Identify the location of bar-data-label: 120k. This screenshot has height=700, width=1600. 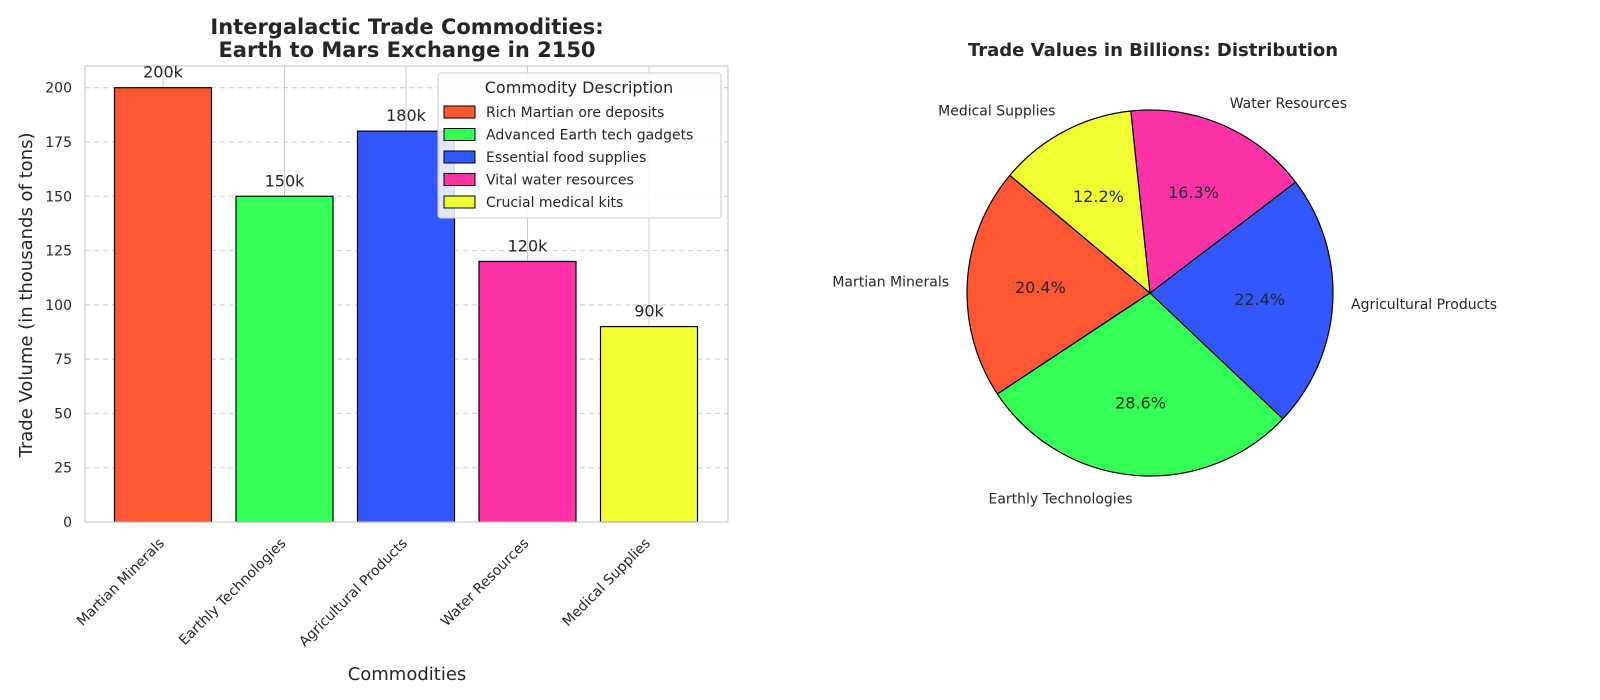
(528, 245).